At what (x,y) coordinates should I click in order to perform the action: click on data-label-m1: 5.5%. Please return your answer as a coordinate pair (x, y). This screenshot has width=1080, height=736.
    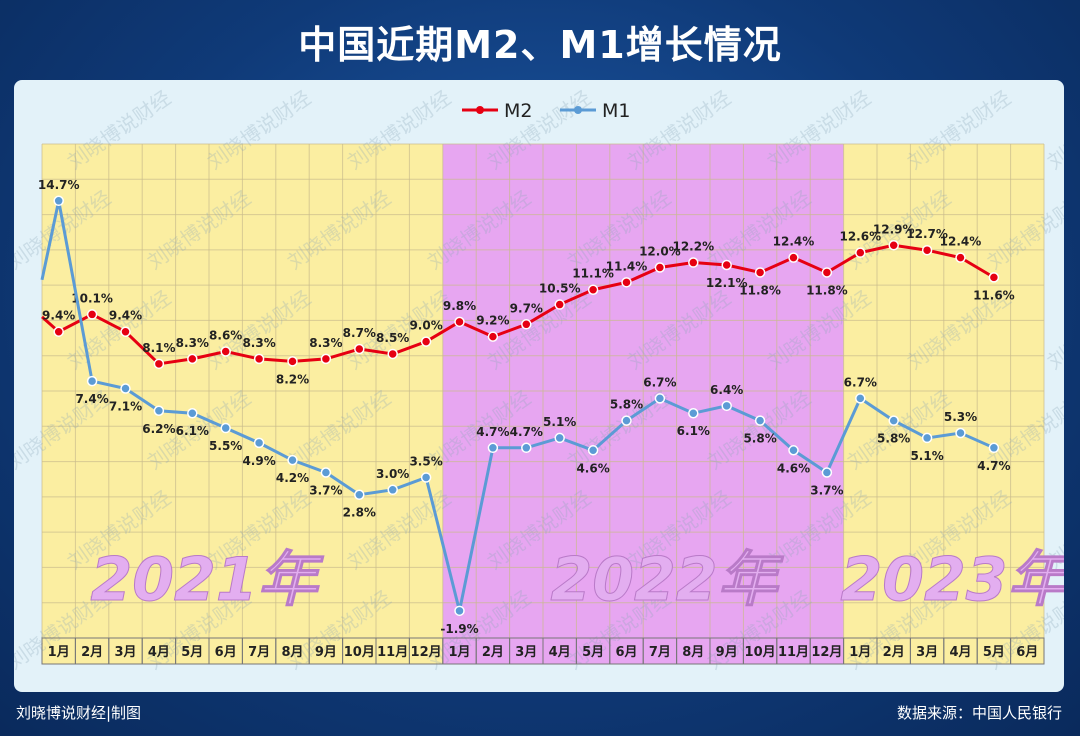
    Looking at the image, I should click on (225, 446).